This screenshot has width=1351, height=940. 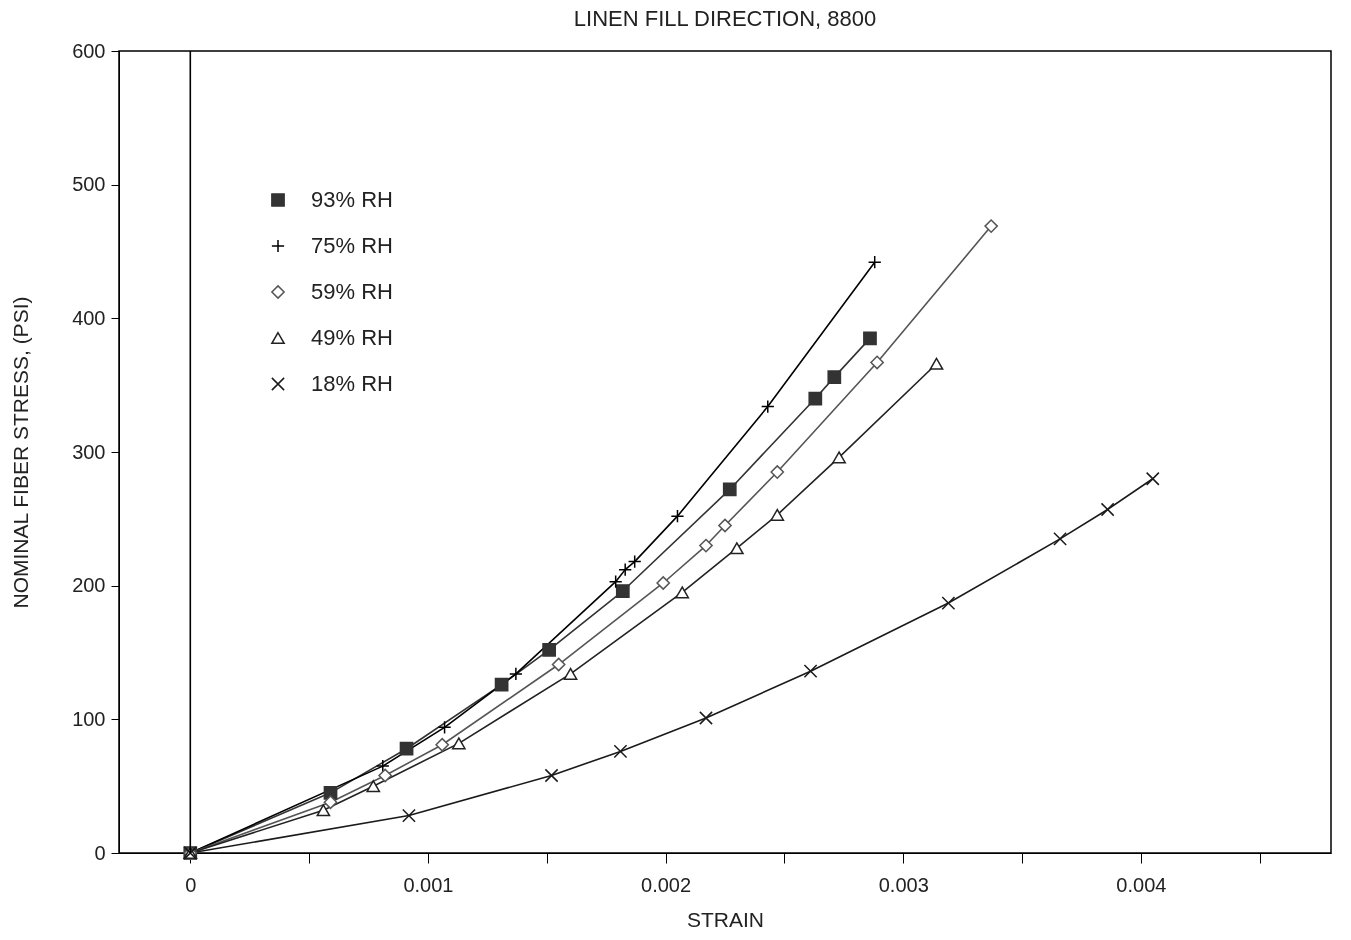 I want to click on x-axis-title: STRAIN, so click(x=725, y=919).